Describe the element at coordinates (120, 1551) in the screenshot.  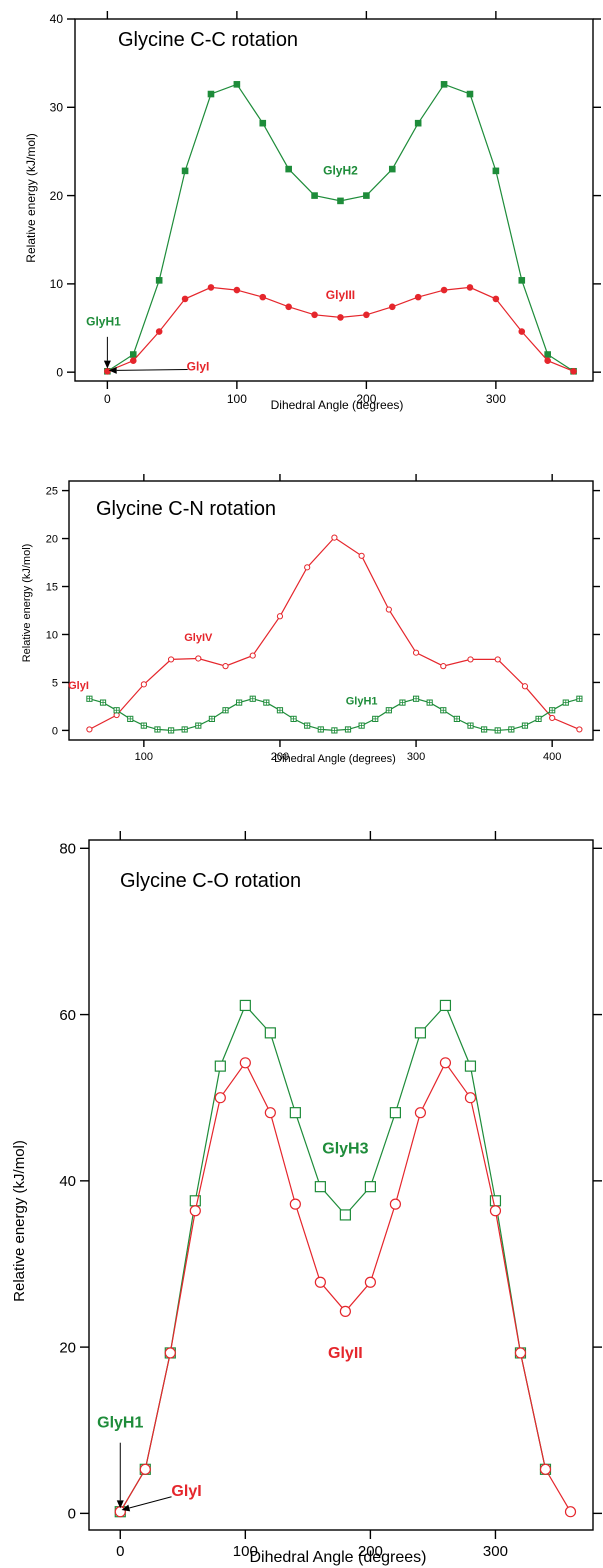
I see `x-tick-label: 0` at that location.